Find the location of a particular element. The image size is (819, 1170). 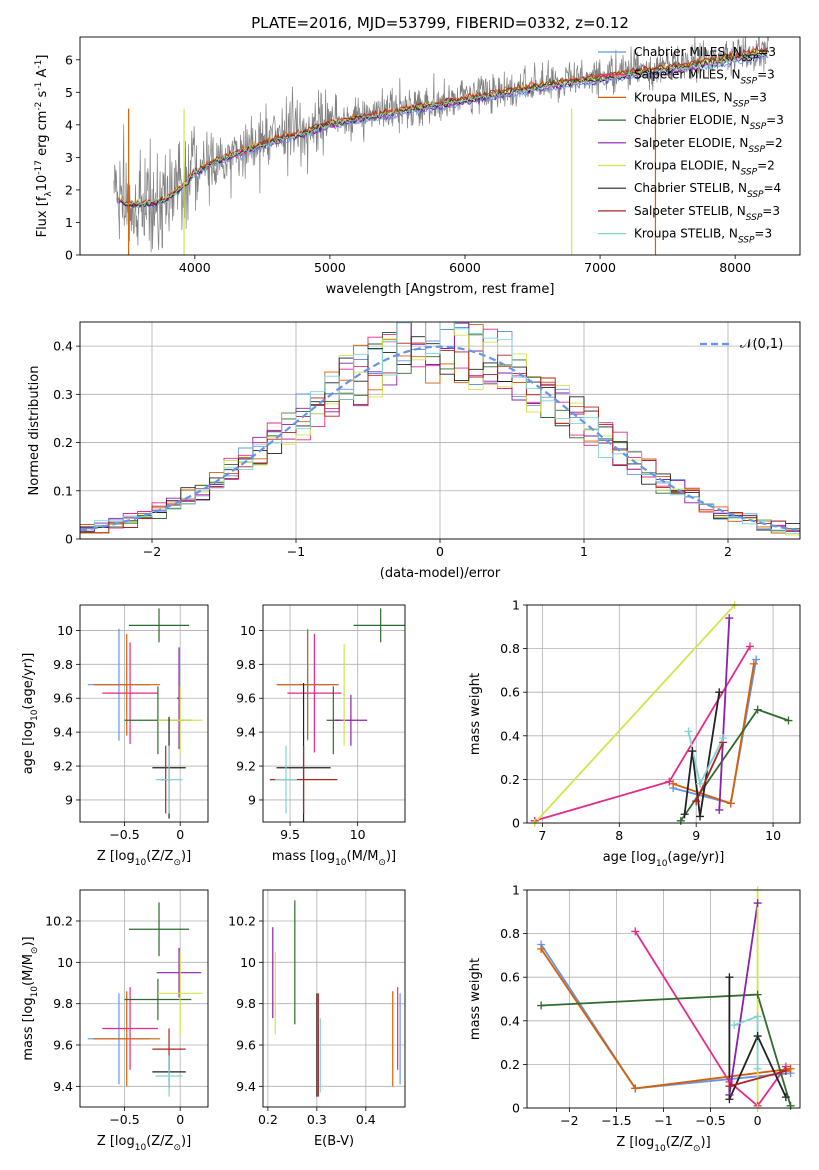

legend-entry: Kroupa STELIB, NSSP=3 is located at coordinates (703, 236).